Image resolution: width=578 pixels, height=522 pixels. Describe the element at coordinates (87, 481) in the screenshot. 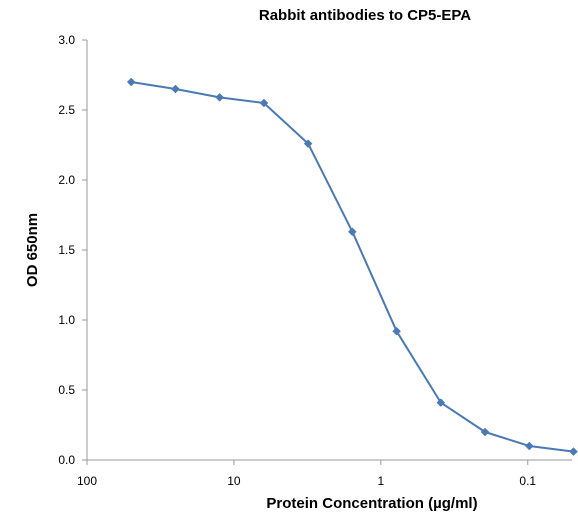

I see `x-tick-label: 100` at that location.